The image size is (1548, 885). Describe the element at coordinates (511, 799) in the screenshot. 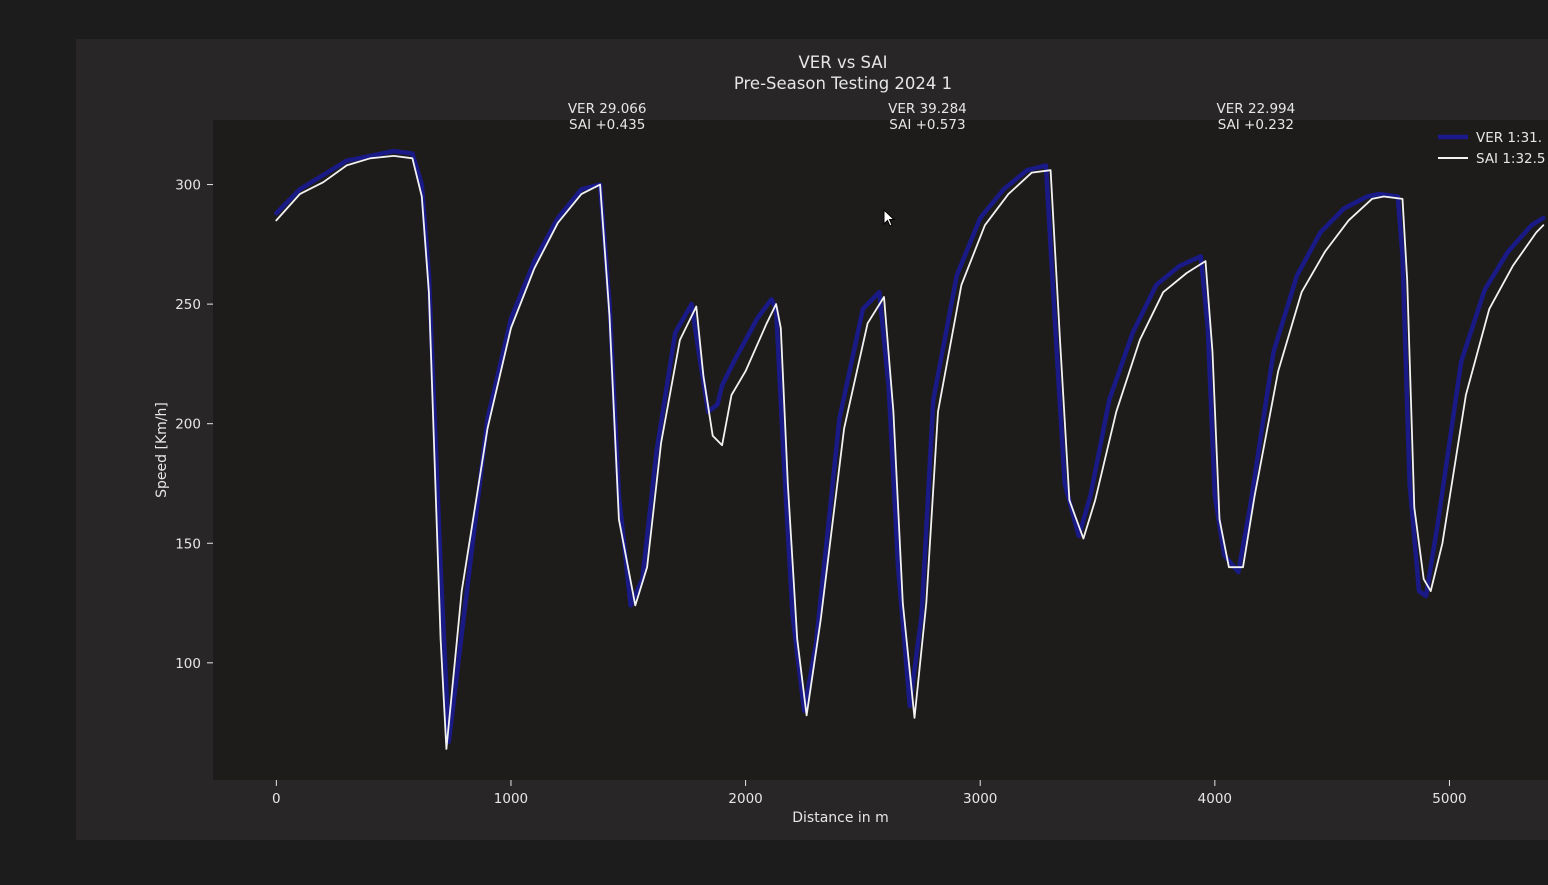

I see `x-tick-label: 1000` at that location.